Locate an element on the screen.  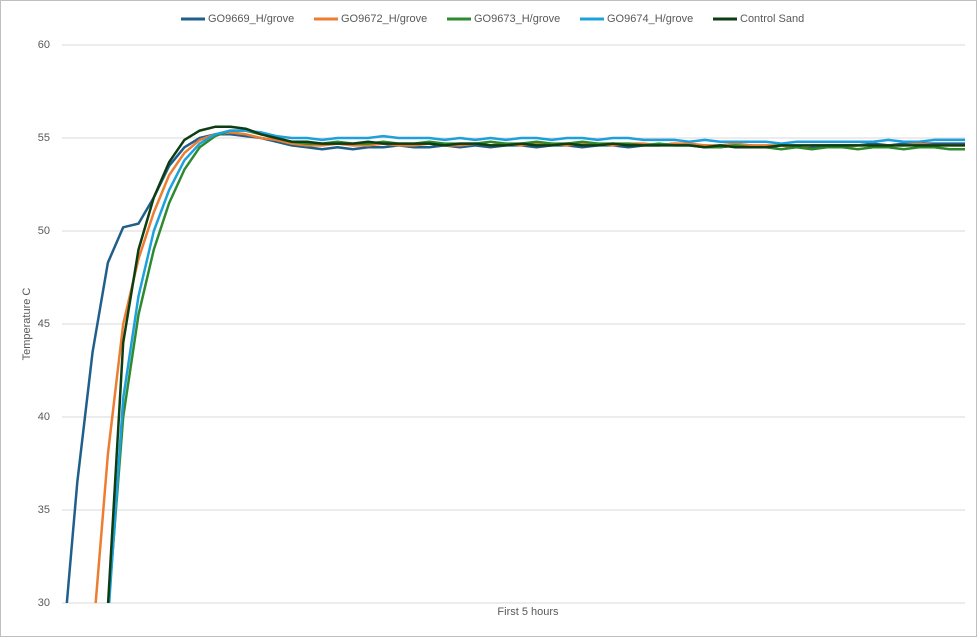
x-axis-label: First 5 hours is located at coordinates (528, 612).